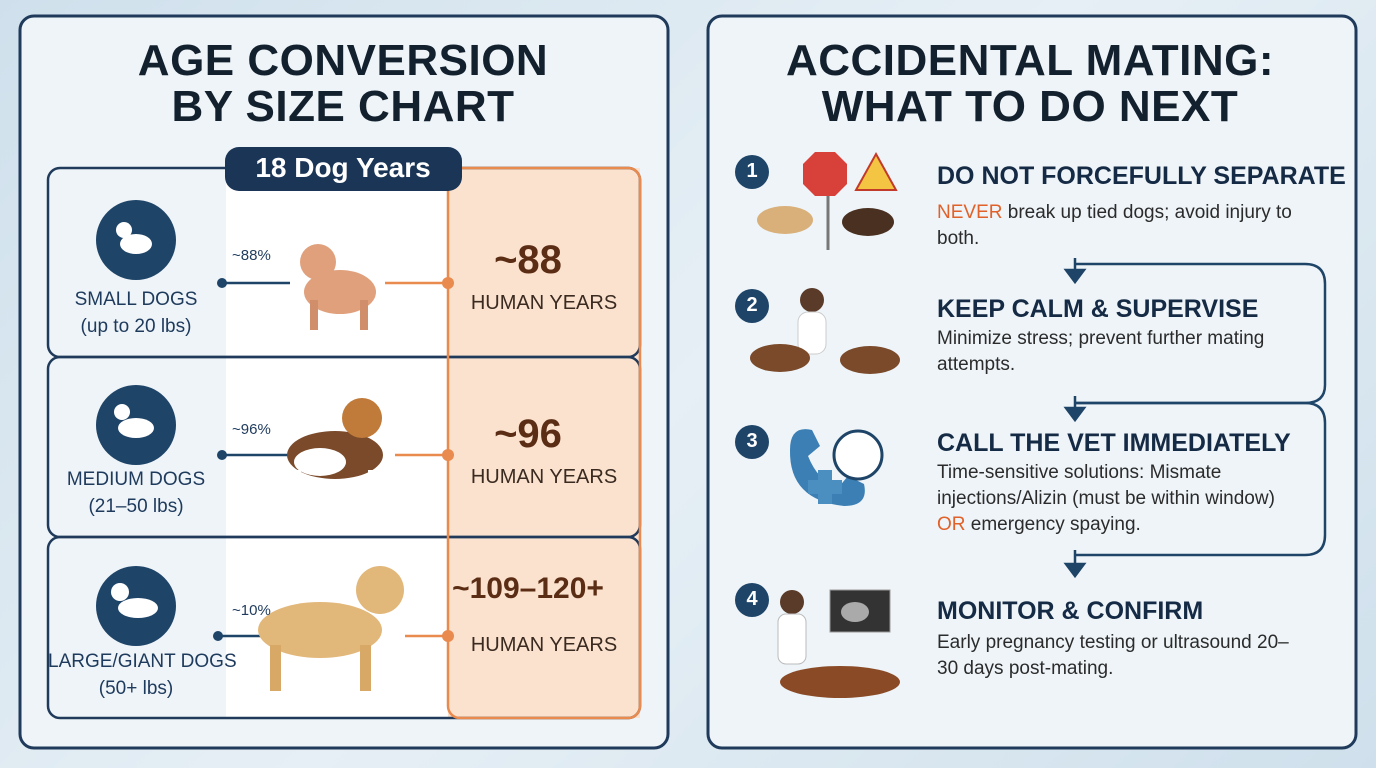  I want to click on result-column, so click(544, 443).